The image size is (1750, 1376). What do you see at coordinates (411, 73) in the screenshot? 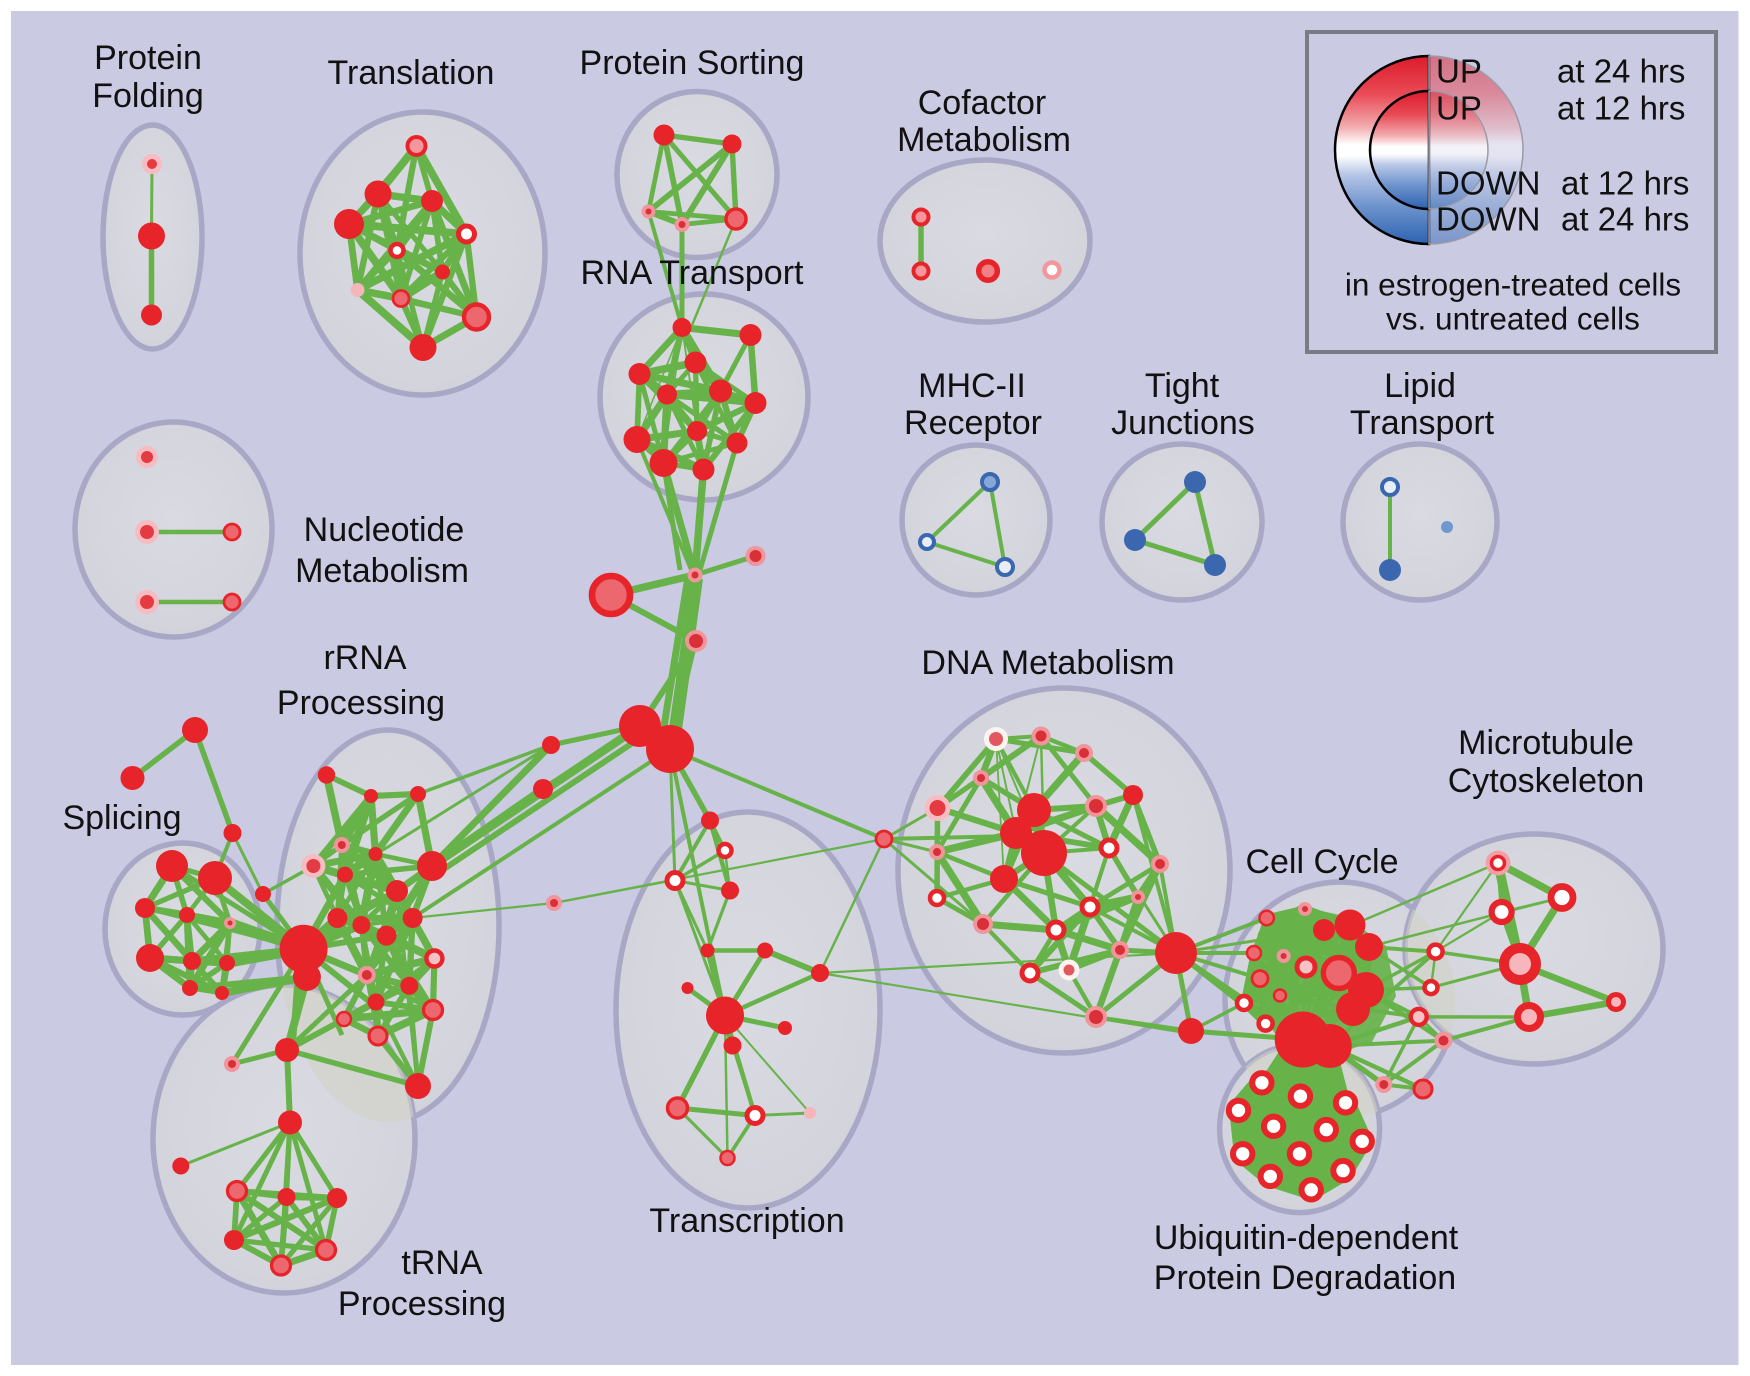
I see `svg-text: Translation` at bounding box center [411, 73].